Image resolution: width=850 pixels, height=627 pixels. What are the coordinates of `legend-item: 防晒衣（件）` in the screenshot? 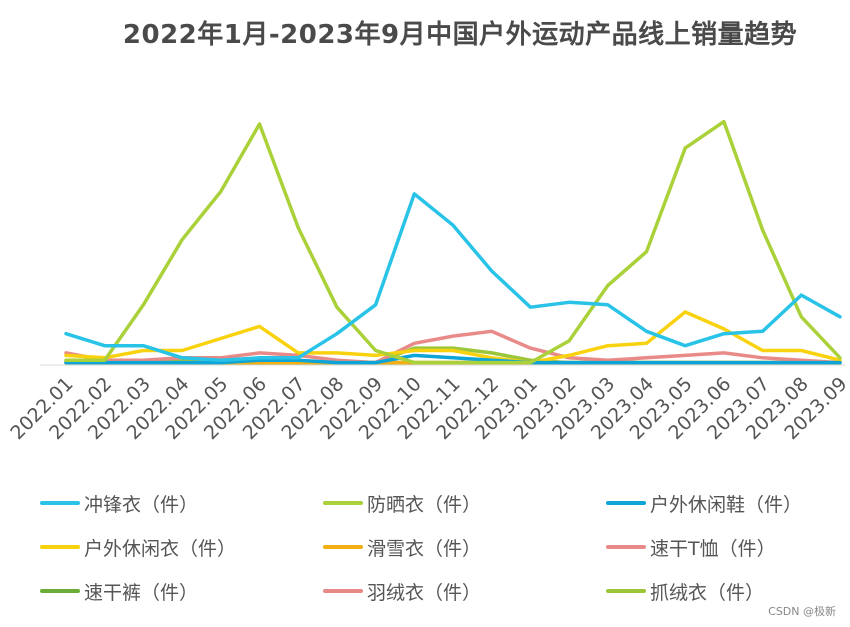 It's located at (464, 503).